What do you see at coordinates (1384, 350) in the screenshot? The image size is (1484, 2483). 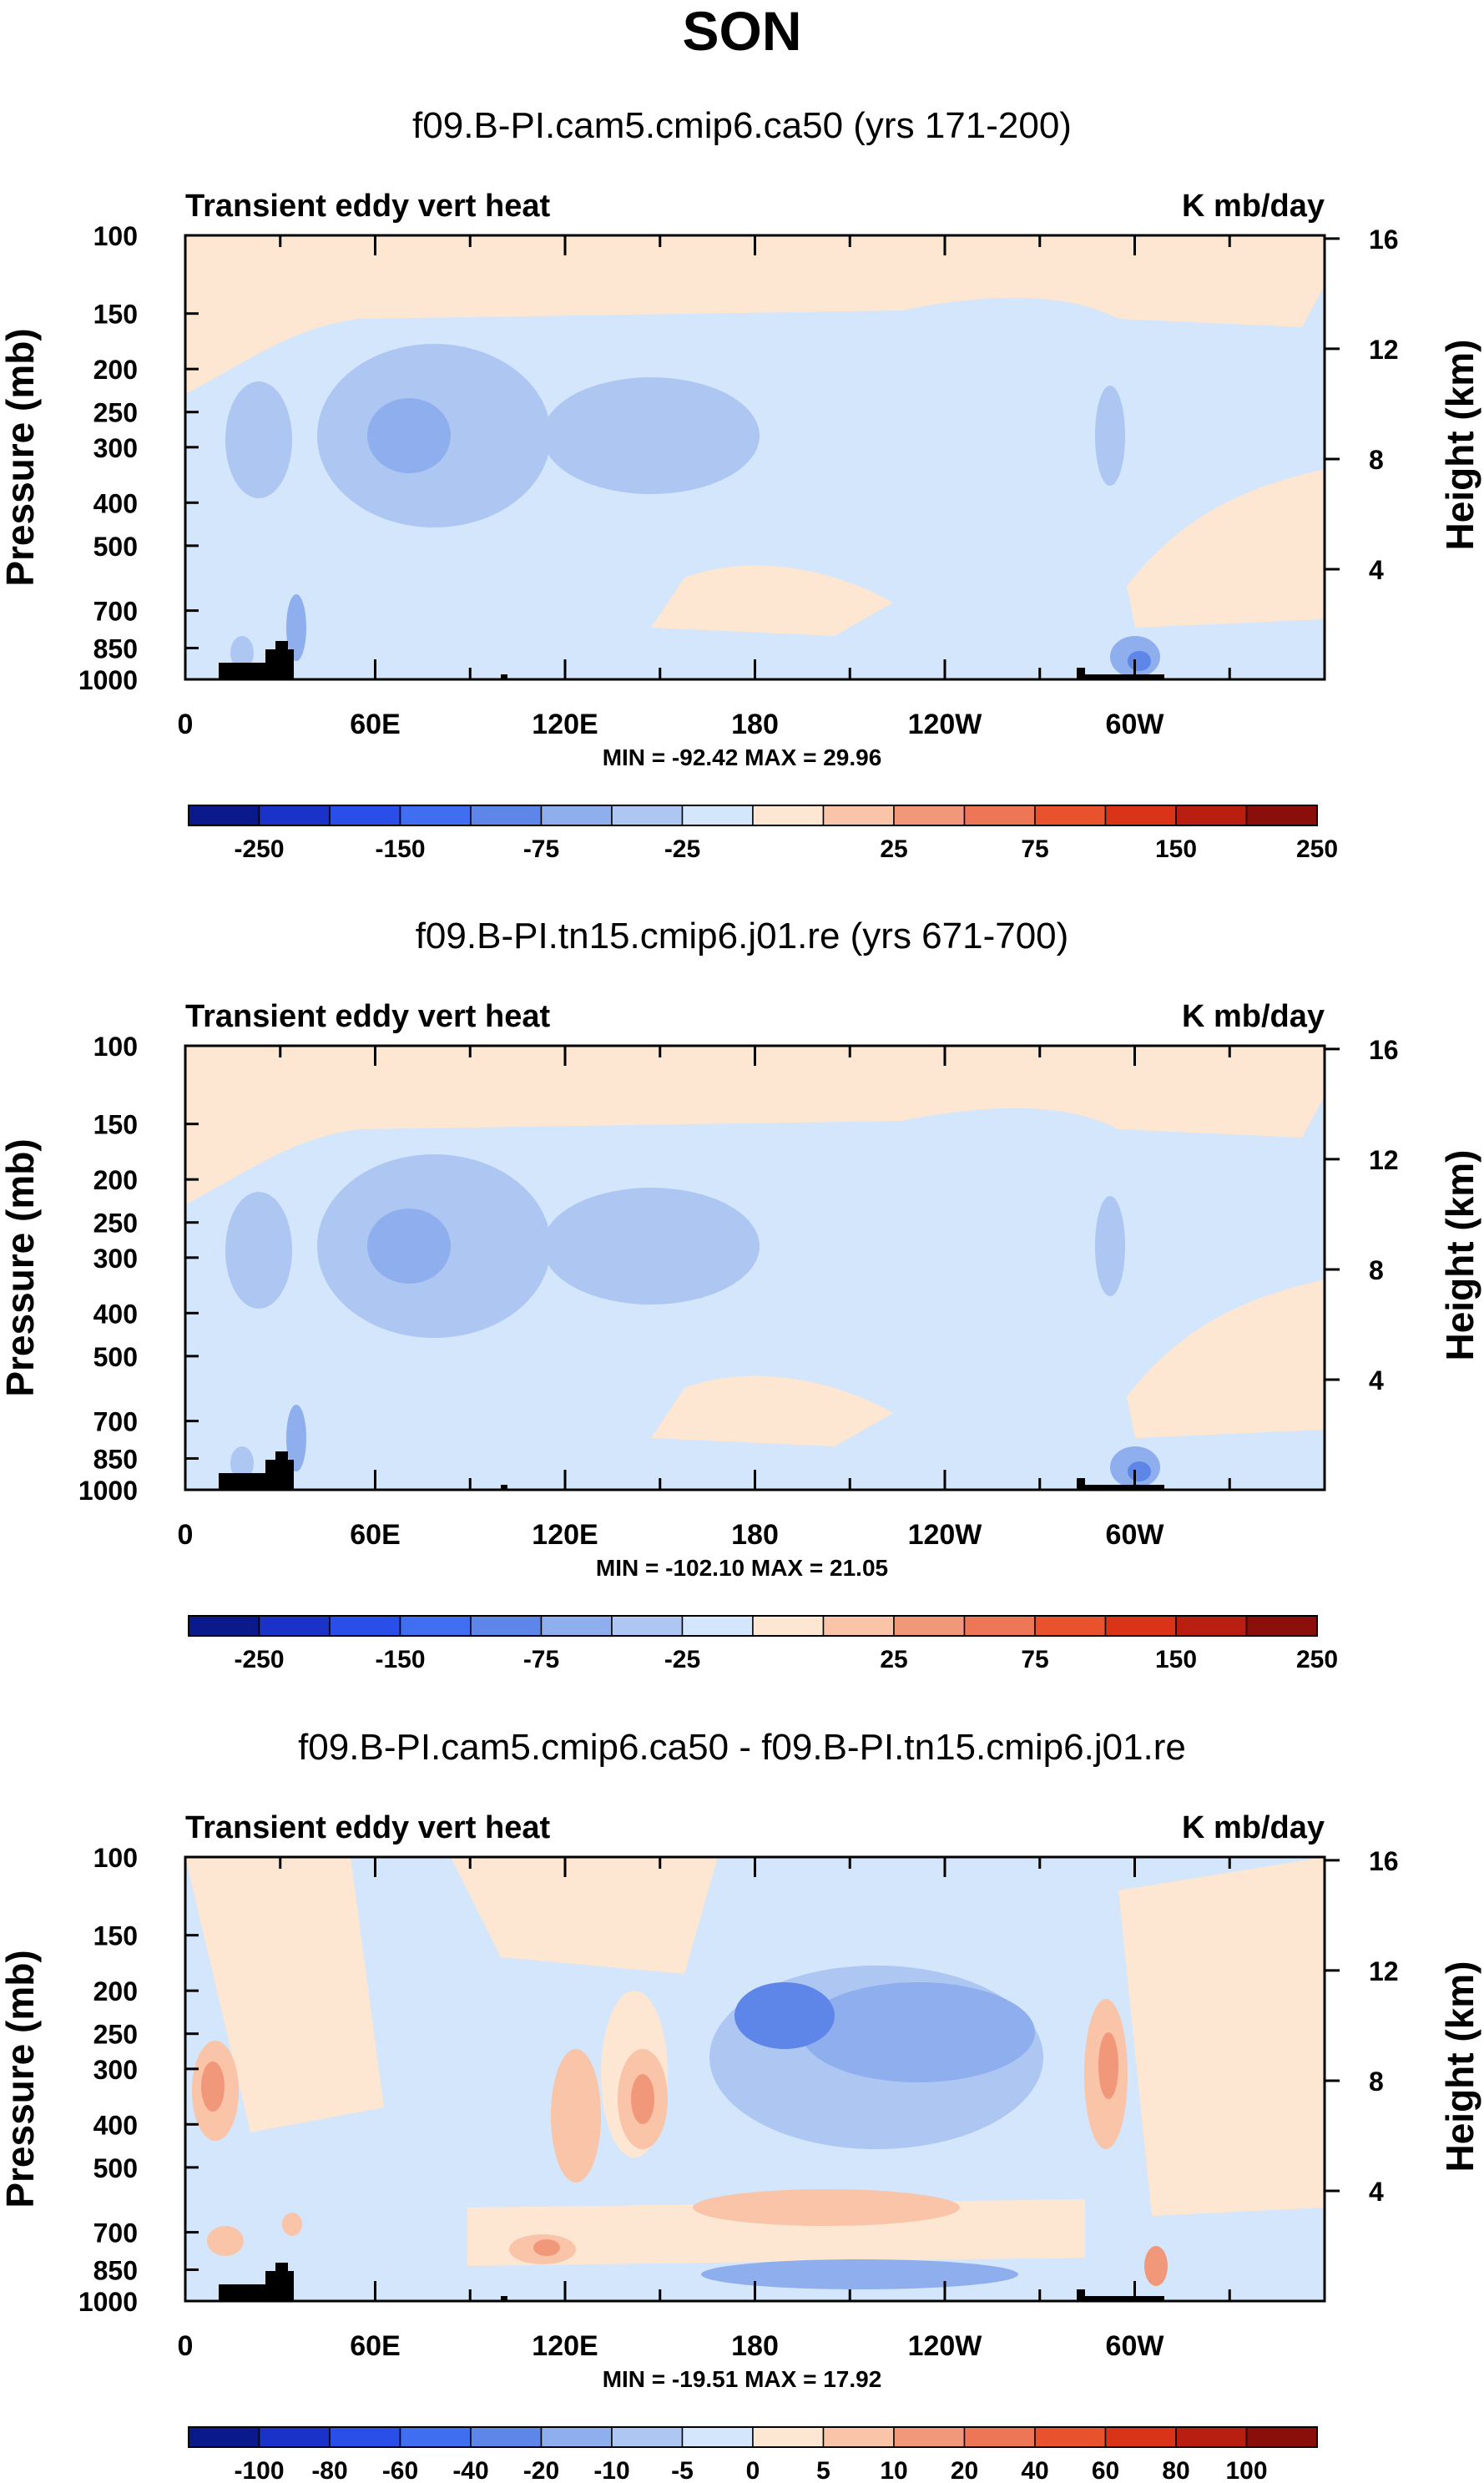 I see `y2-tick-label: 12` at bounding box center [1384, 350].